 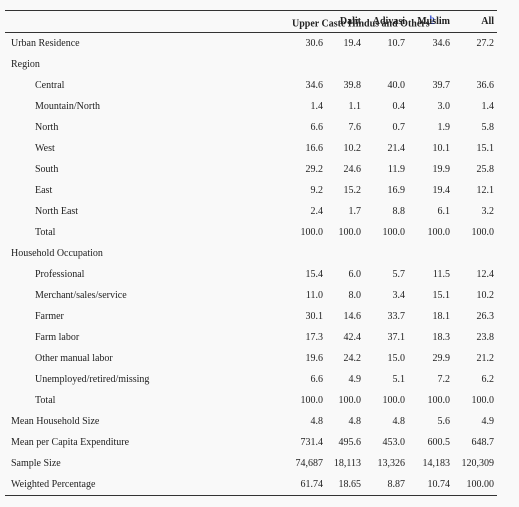 I want to click on value-cell: 39.7, so click(x=441, y=85).